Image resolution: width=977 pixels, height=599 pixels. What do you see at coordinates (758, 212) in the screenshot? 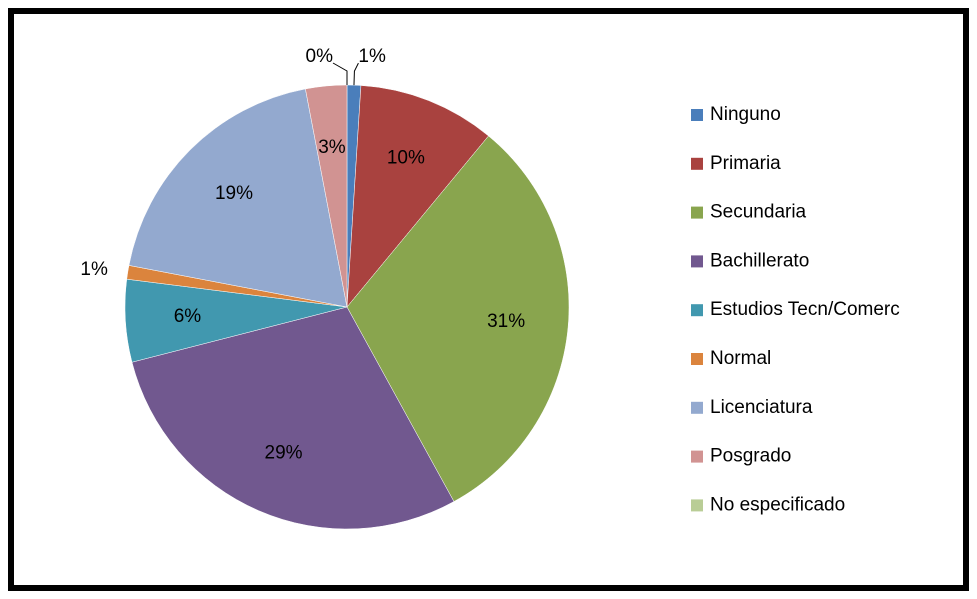
I see `legend-label: Secundaria` at bounding box center [758, 212].